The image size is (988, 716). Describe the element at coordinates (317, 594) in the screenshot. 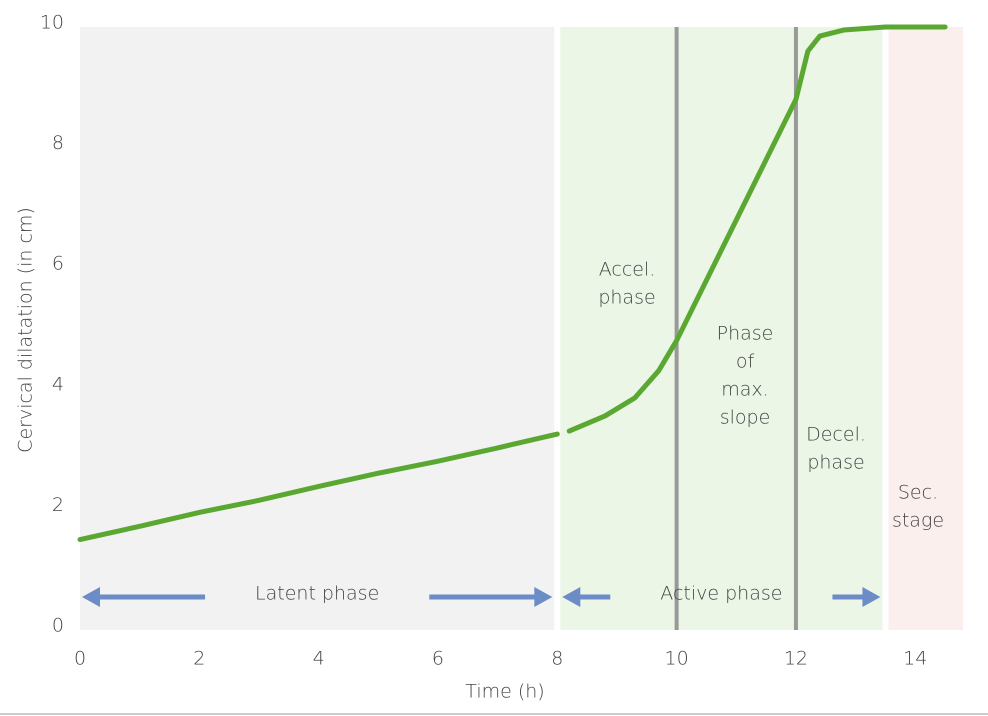

I see `arrow-label: Latent phase` at that location.